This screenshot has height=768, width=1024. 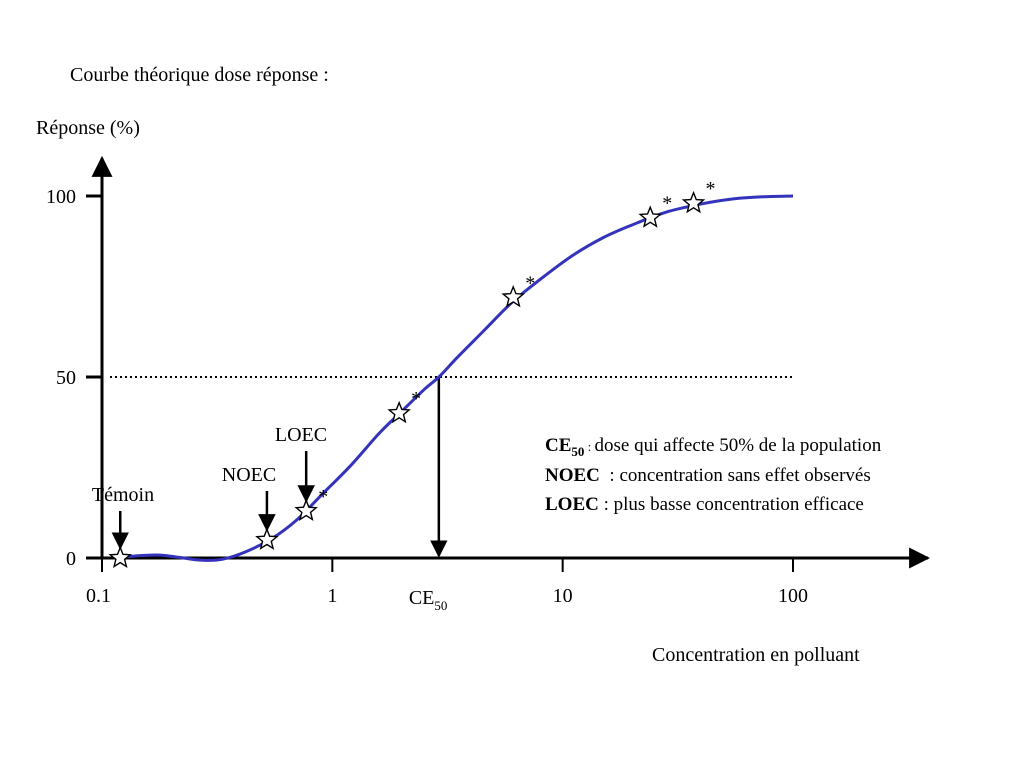 I want to click on x-tick-label: 10, so click(x=563, y=596).